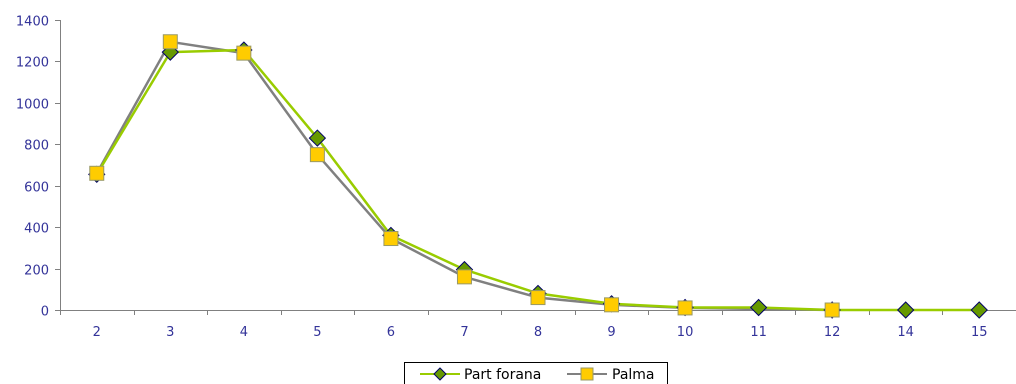 This screenshot has height=384, width=1016. Describe the element at coordinates (611, 332) in the screenshot. I see `x-tick-label: 9` at that location.